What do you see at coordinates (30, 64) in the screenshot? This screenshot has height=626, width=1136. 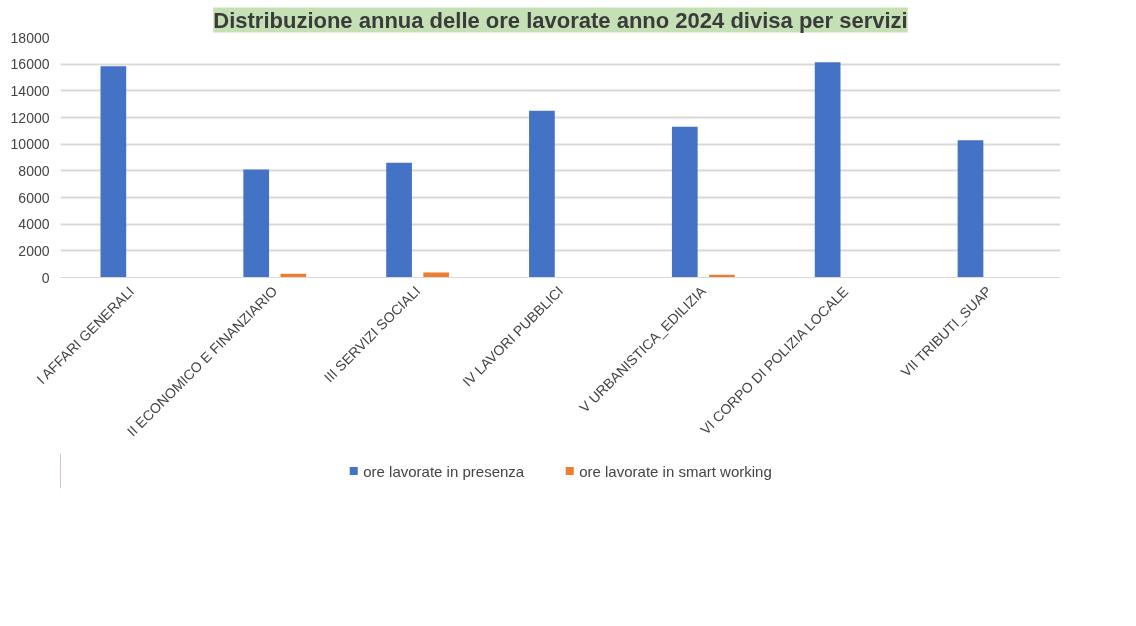 I see `y-tick-label: 16000` at bounding box center [30, 64].